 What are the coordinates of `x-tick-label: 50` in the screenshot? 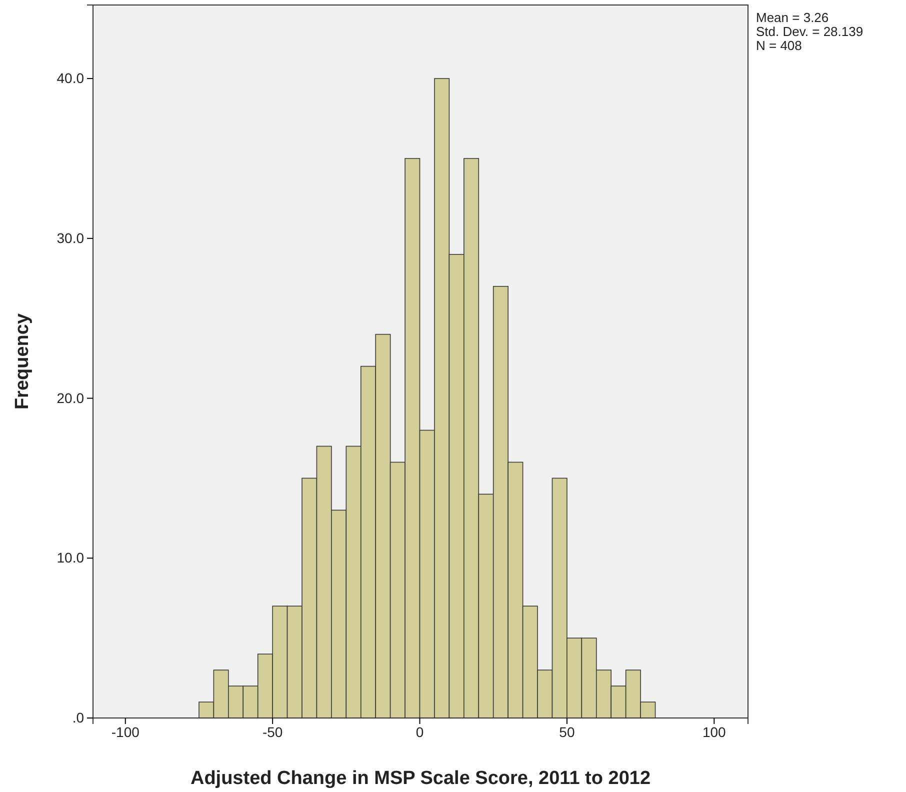 It's located at (567, 732).